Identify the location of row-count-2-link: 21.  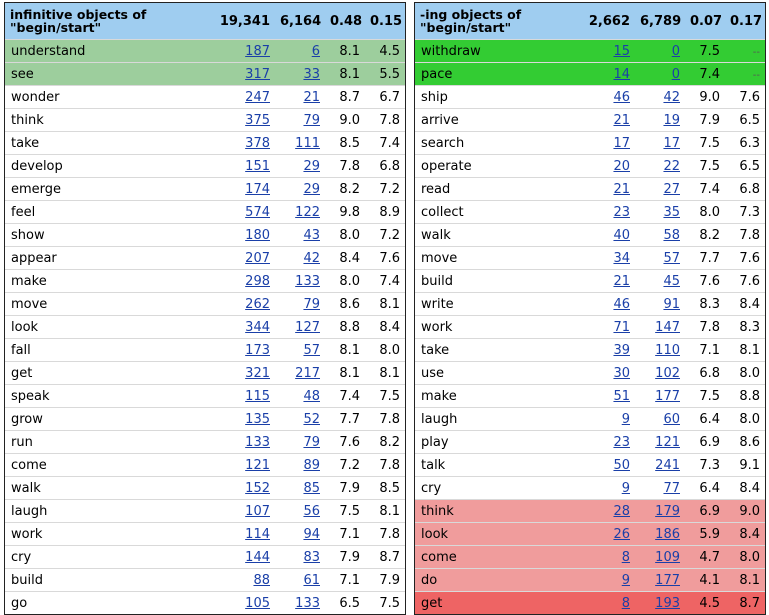
(311, 97).